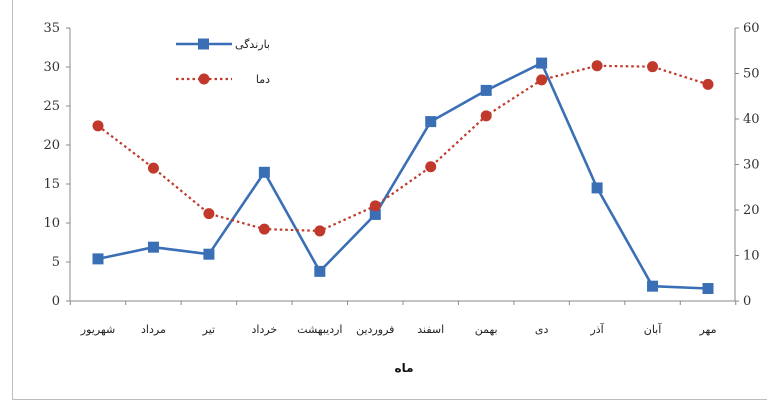  What do you see at coordinates (542, 329) in the screenshot?
I see `x-tick-label: دی` at bounding box center [542, 329].